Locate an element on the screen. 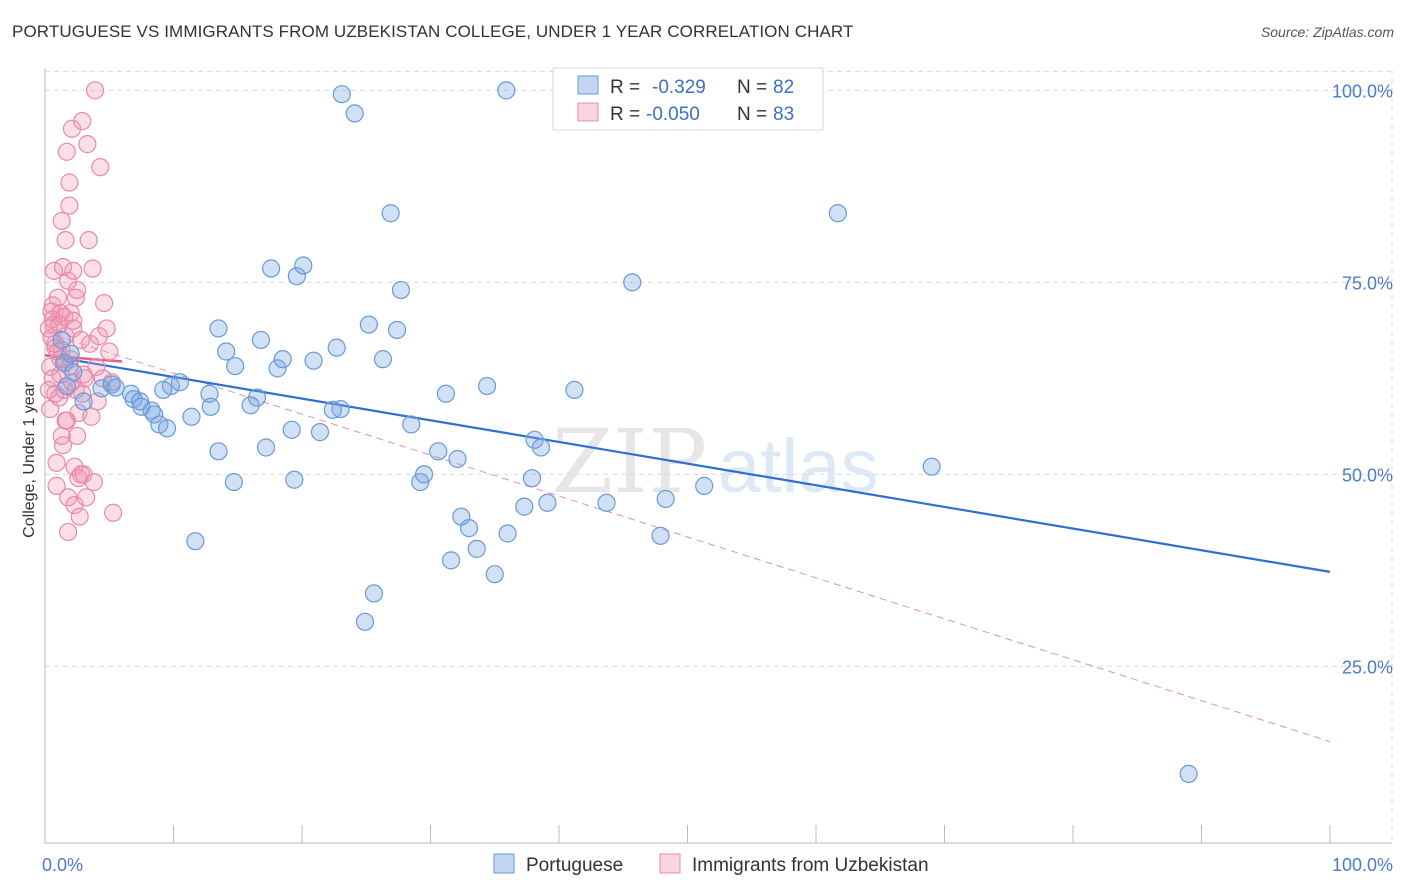 Image resolution: width=1406 pixels, height=892 pixels. legend-n-label-1: N = is located at coordinates (752, 87).